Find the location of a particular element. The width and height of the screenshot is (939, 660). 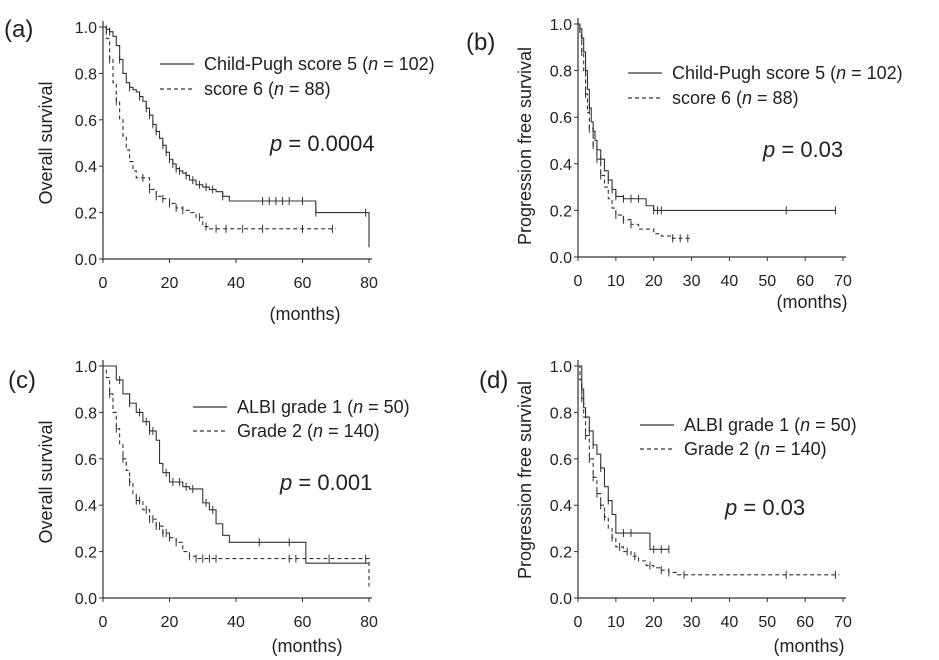

x-tick-label: 30 is located at coordinates (692, 622).